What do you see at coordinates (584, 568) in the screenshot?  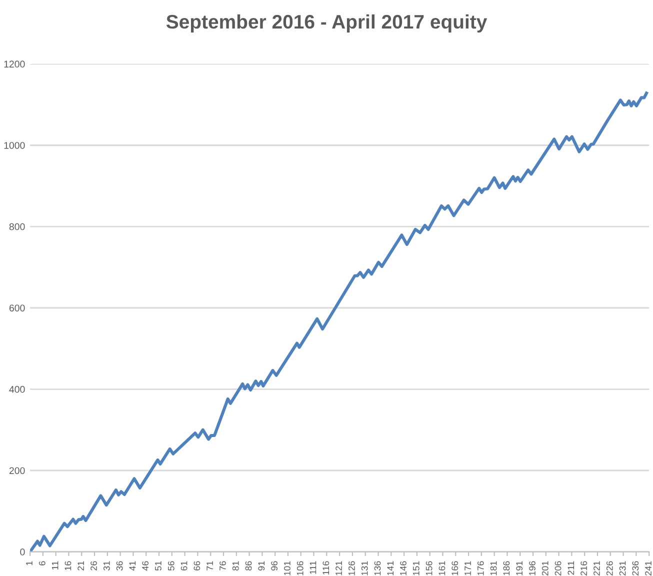 I see `x-tick-label: 216` at bounding box center [584, 568].